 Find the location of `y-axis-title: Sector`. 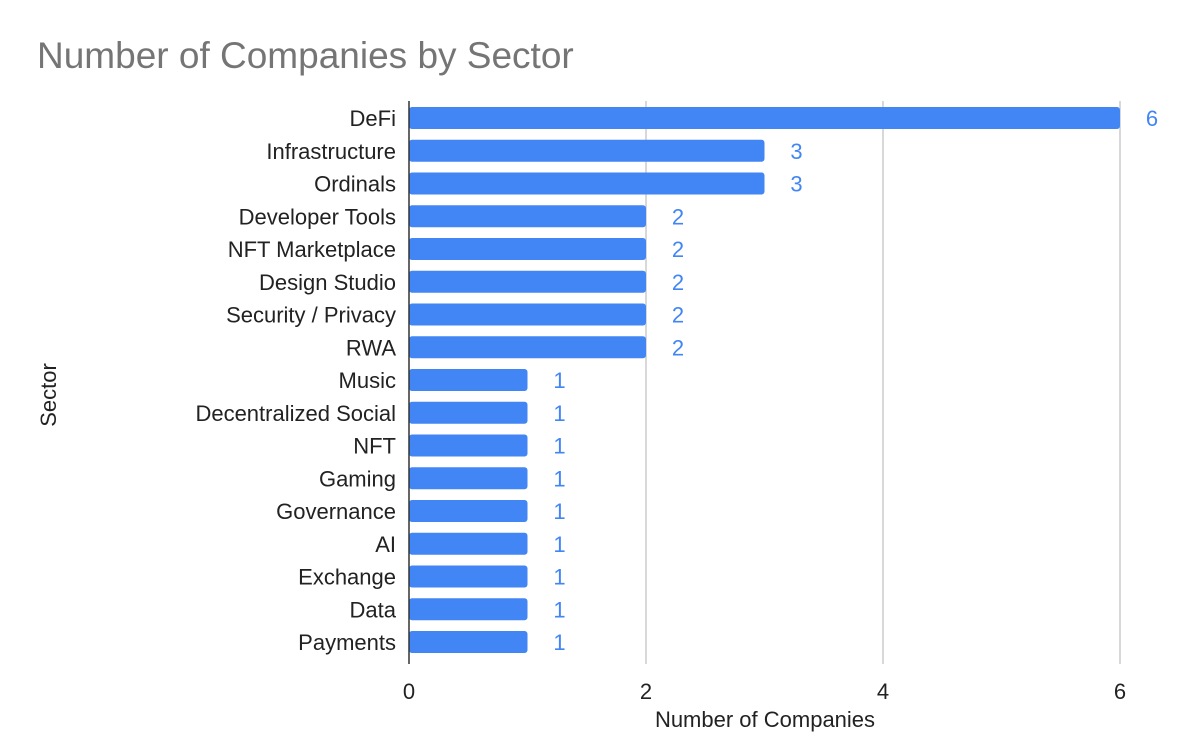

y-axis-title: Sector is located at coordinates (48, 395).